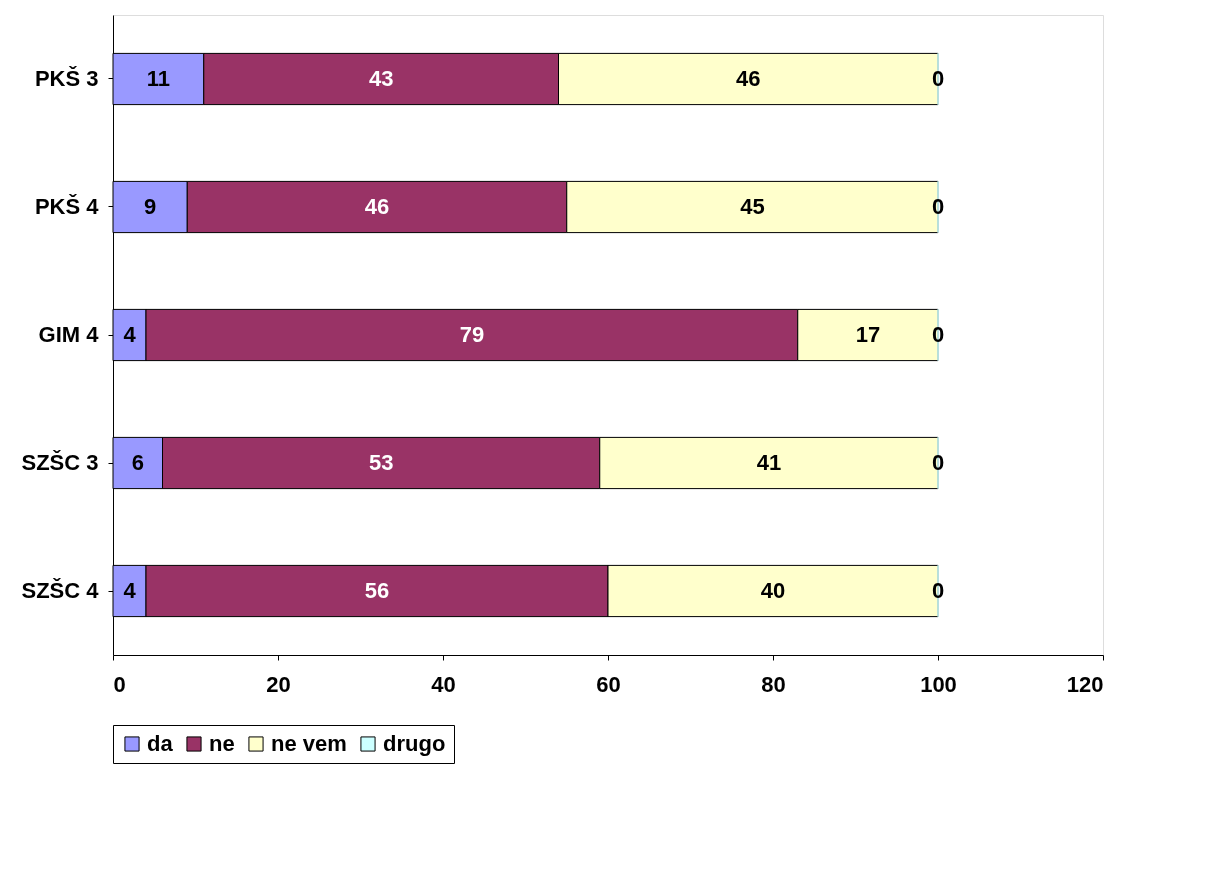 Image resolution: width=1205 pixels, height=895 pixels. What do you see at coordinates (752, 206) in the screenshot?
I see `data-label: 45` at bounding box center [752, 206].